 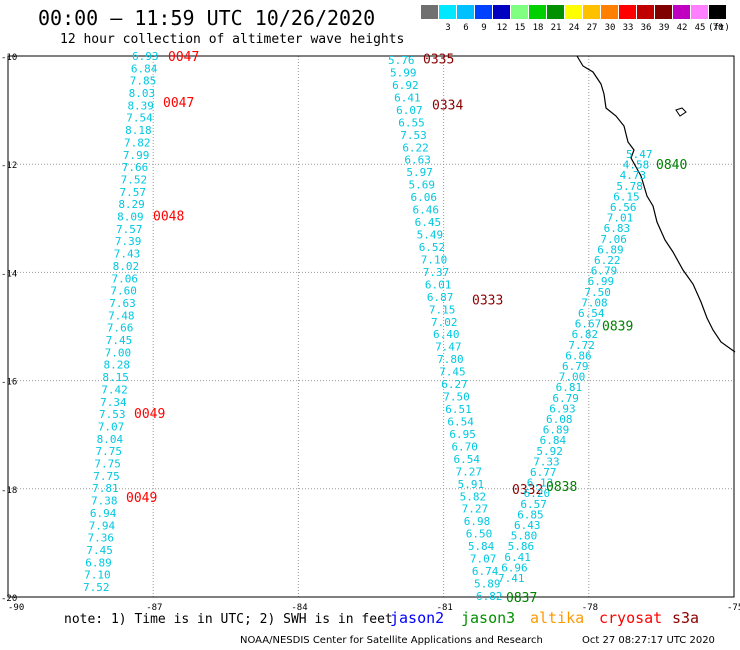 What do you see at coordinates (594, 302) in the screenshot?
I see `wave-height-value: 7.08` at bounding box center [594, 302].